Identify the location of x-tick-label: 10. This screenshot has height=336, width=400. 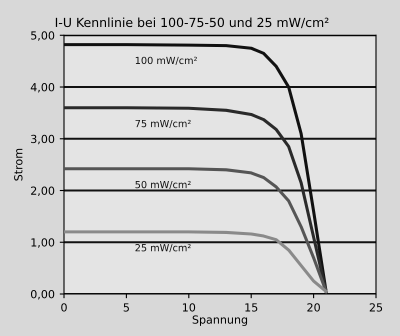
(189, 307).